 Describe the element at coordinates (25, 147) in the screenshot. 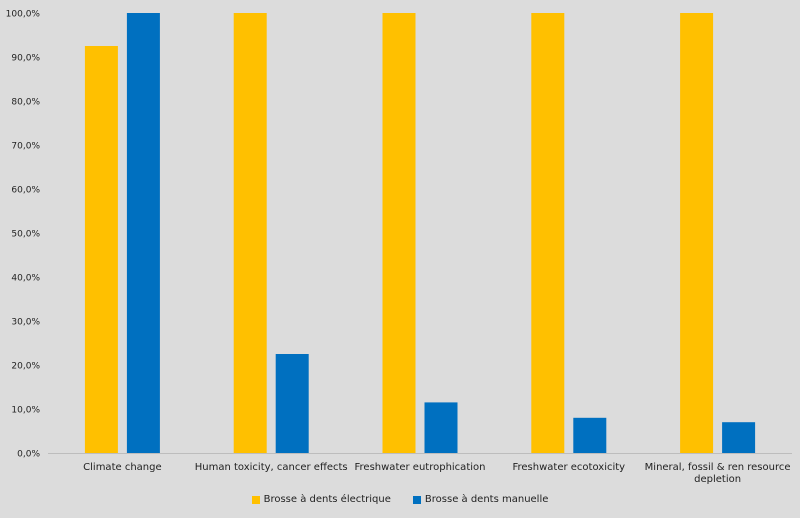

I see `y-tick-label: 70,0%` at that location.